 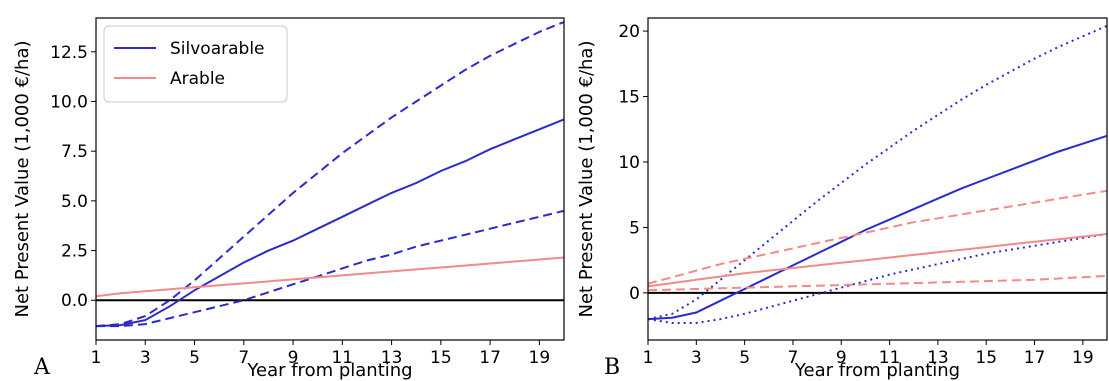 What do you see at coordinates (634, 294) in the screenshot?
I see `y-tick-label: 0` at bounding box center [634, 294].